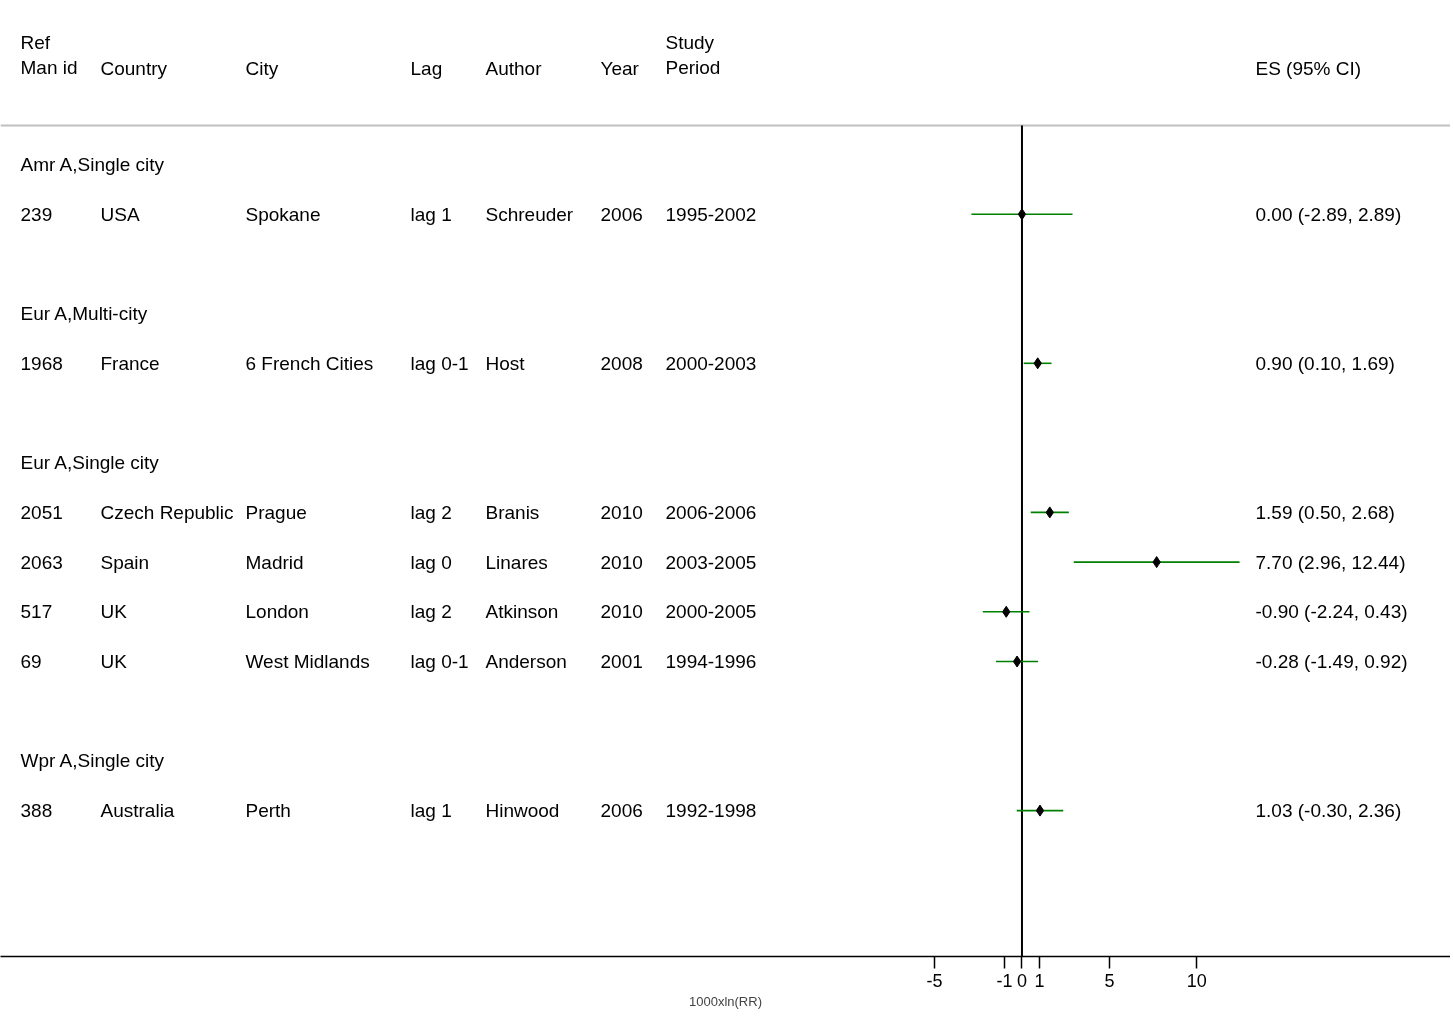 The height and width of the screenshot is (1028, 1453). What do you see at coordinates (31, 661) in the screenshot?
I see `y-tick-label: 69` at bounding box center [31, 661].